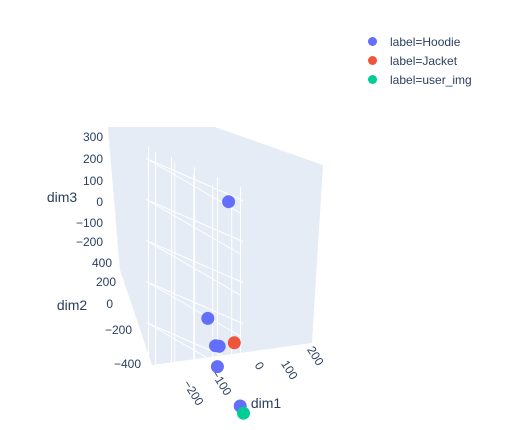 The image size is (509, 430). What do you see at coordinates (372, 60) in the screenshot?
I see `legend-swatch-jacket` at bounding box center [372, 60].